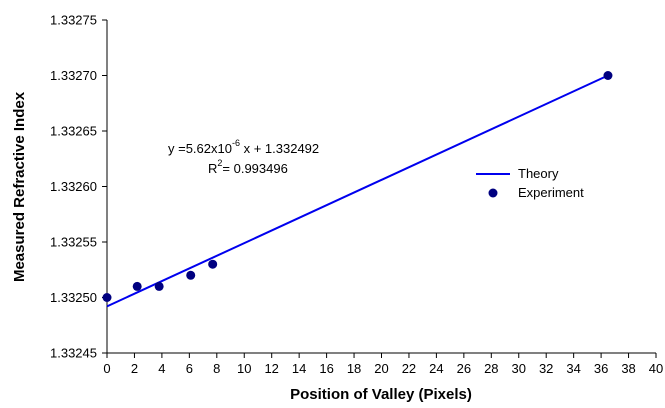  What do you see at coordinates (551, 192) in the screenshot?
I see `legend-experiment-label: Experiment` at bounding box center [551, 192].